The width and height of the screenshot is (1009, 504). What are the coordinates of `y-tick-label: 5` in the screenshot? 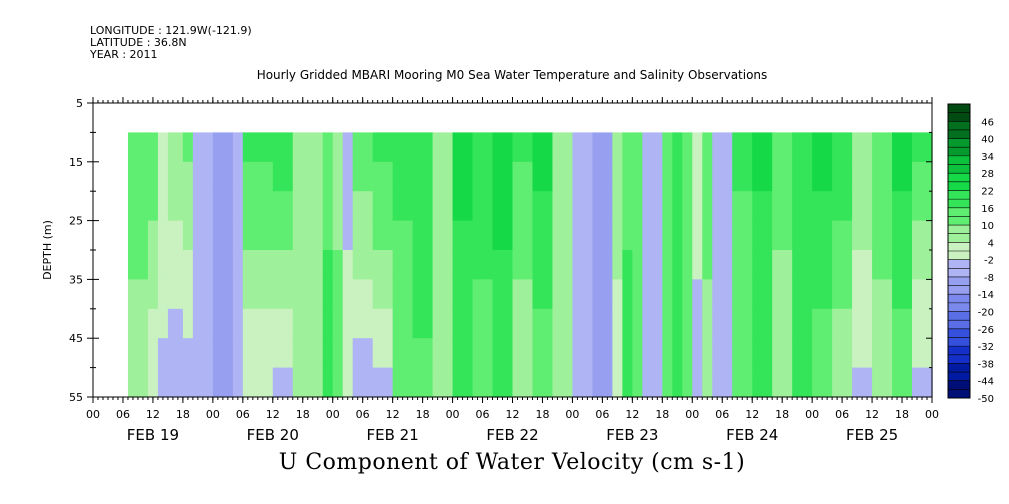 It's located at (79, 103).